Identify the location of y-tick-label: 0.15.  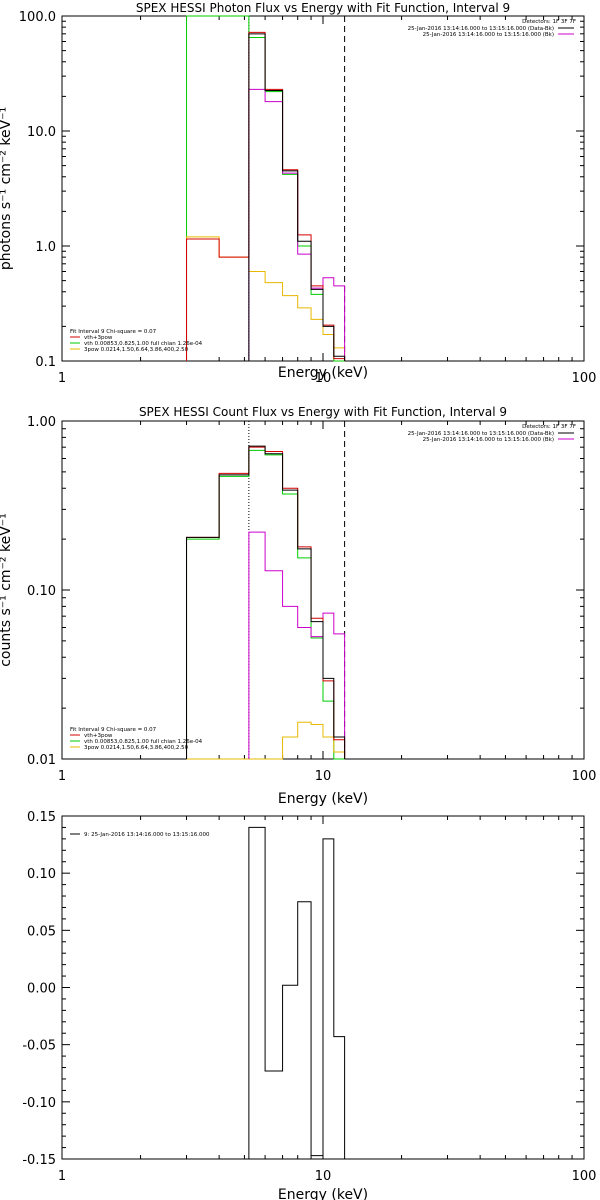
(41, 817).